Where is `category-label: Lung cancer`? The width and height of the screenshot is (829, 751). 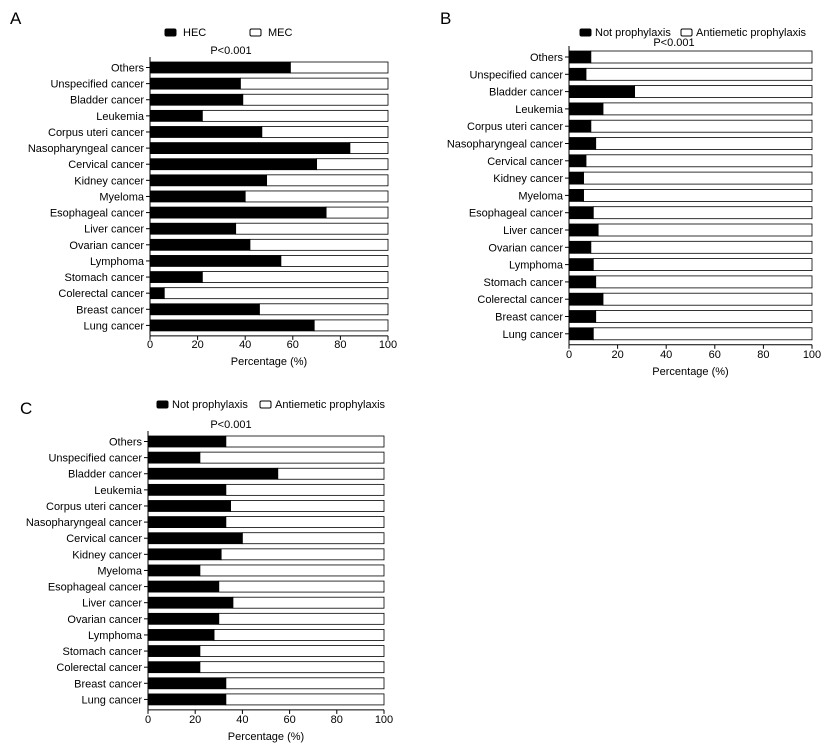 category-label: Lung cancer is located at coordinates (532, 335).